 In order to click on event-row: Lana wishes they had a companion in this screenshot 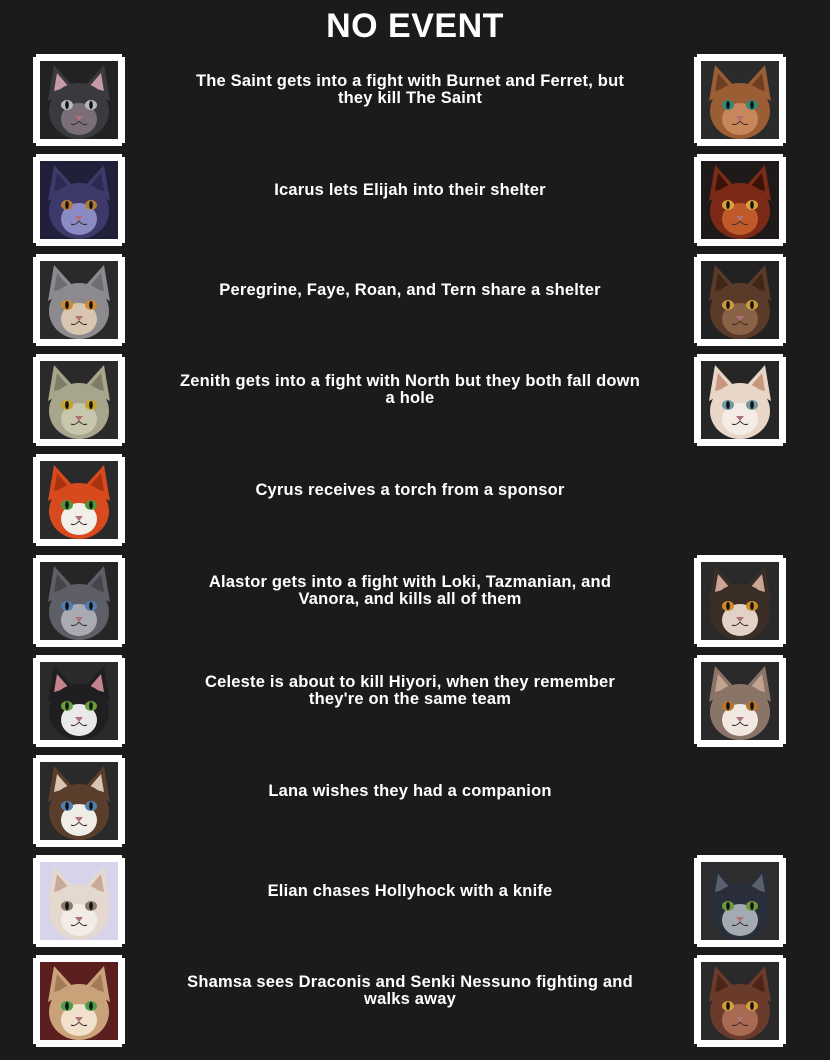, I will do `click(415, 801)`.